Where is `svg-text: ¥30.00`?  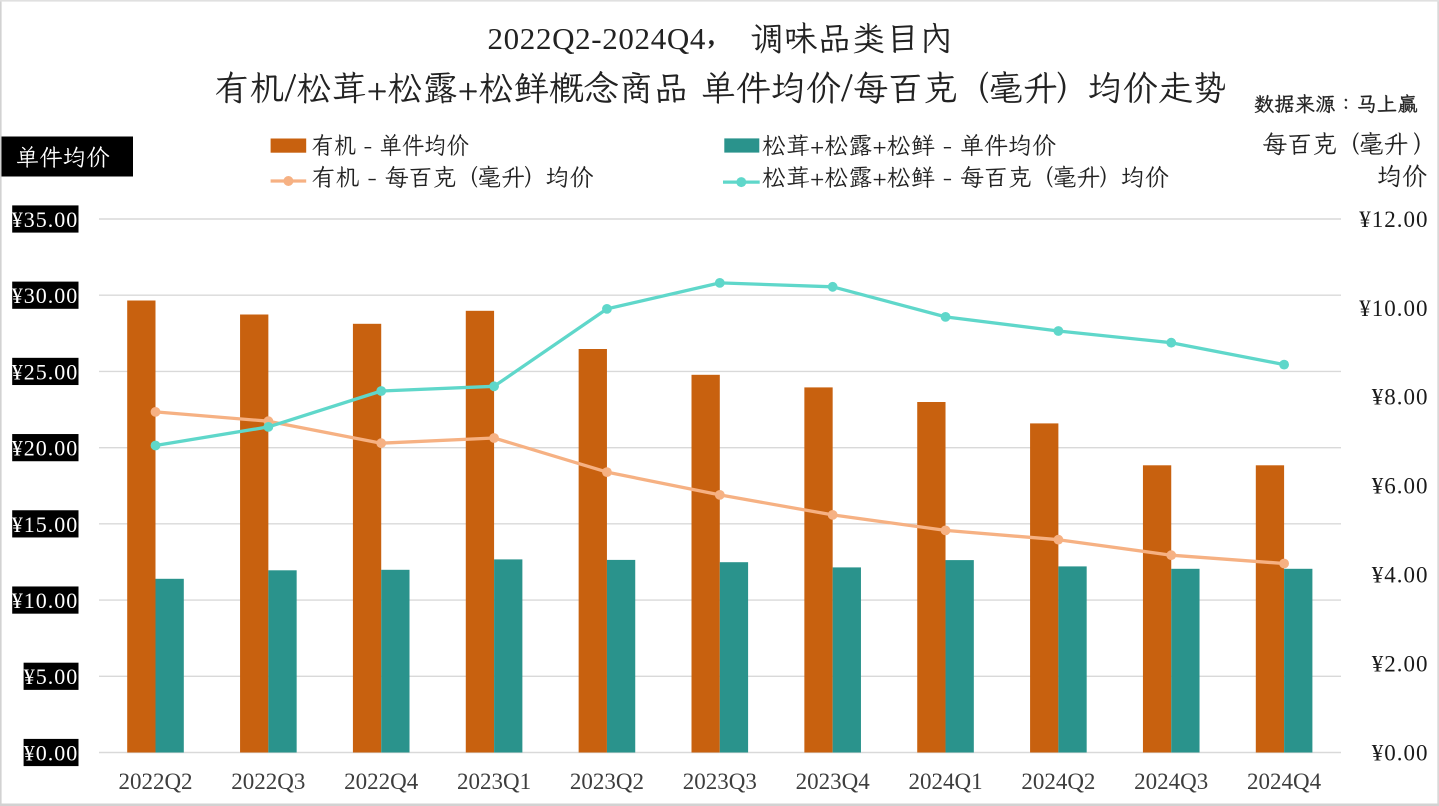
svg-text: ¥30.00 is located at coordinates (45, 295).